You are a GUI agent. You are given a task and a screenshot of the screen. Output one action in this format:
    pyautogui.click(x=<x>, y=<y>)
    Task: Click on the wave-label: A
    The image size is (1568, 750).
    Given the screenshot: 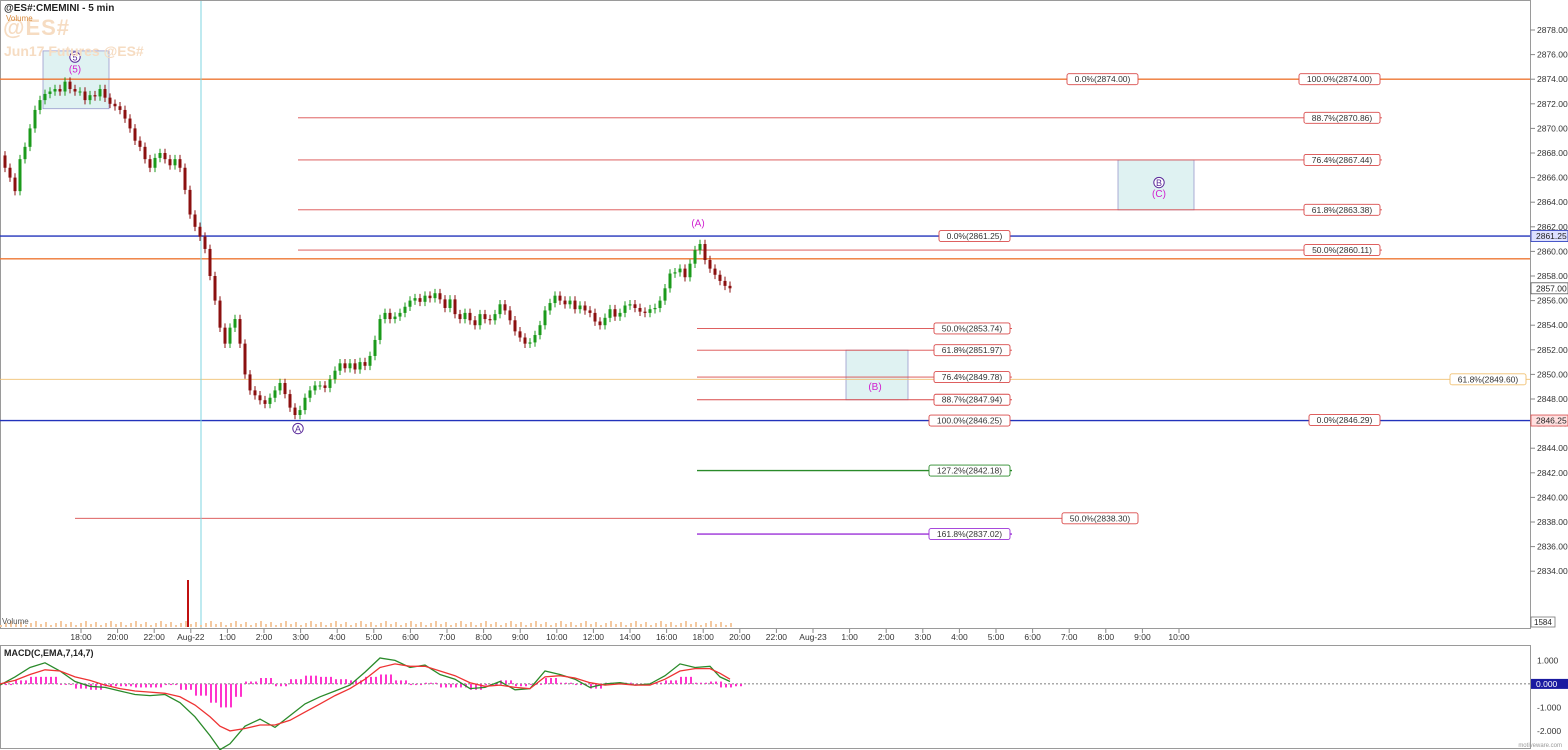 What is the action you would take?
    pyautogui.click(x=298, y=429)
    